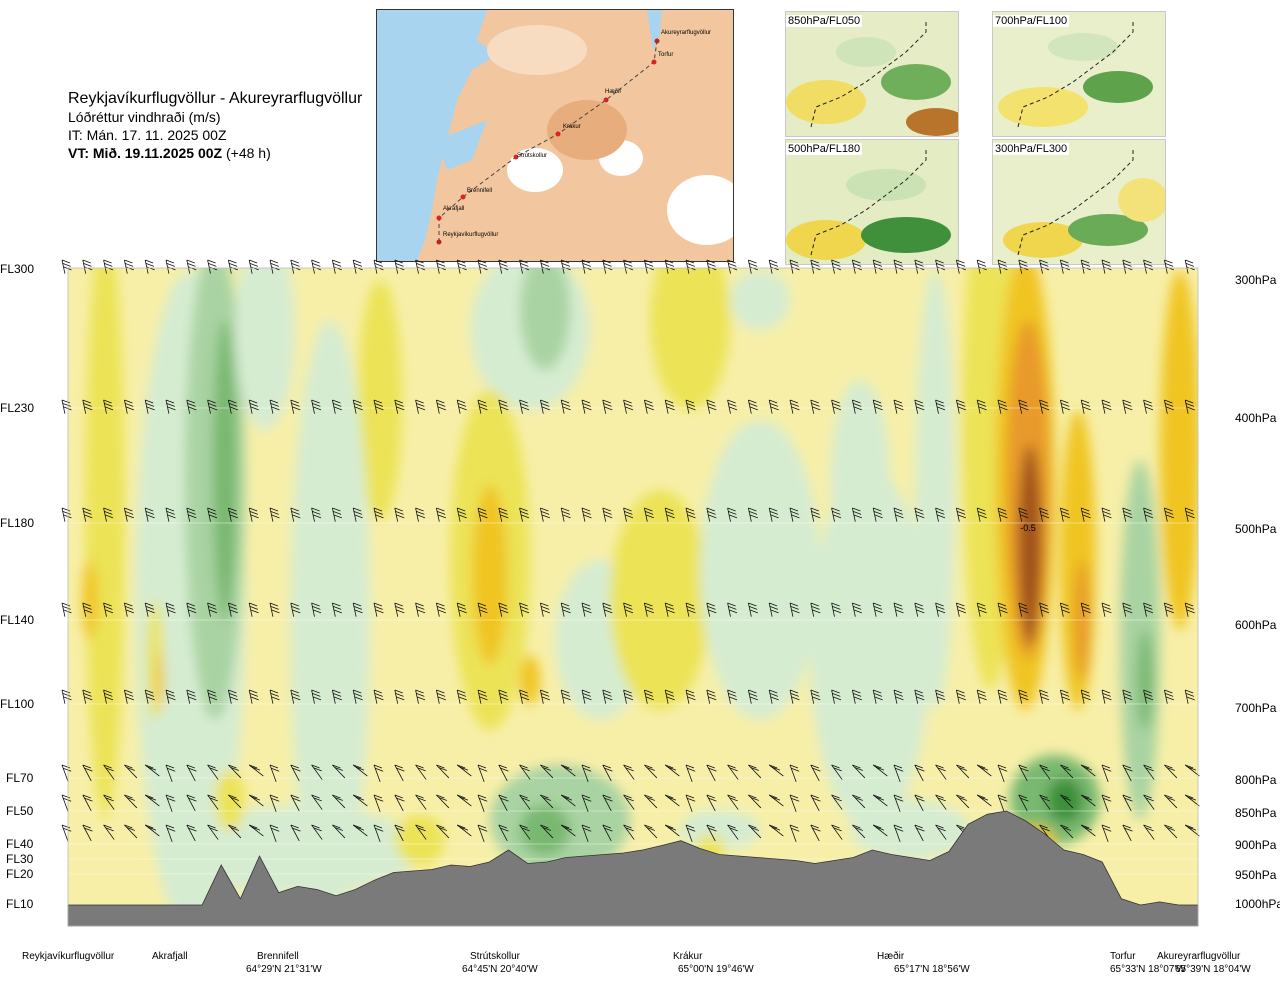 The width and height of the screenshot is (1280, 981). I want to click on terrain-profile, so click(633, 868).